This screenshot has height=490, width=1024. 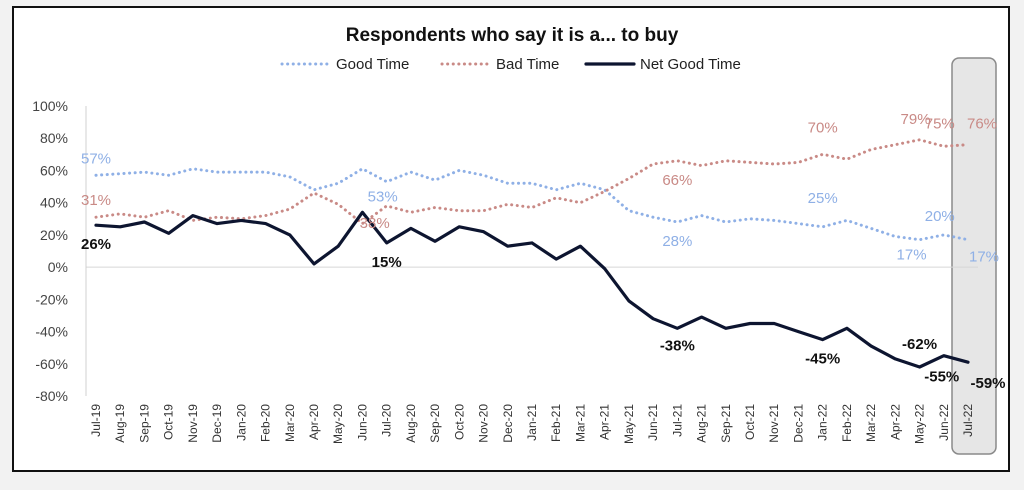 I want to click on x-tick-label: Dec-20, so click(x=508, y=423).